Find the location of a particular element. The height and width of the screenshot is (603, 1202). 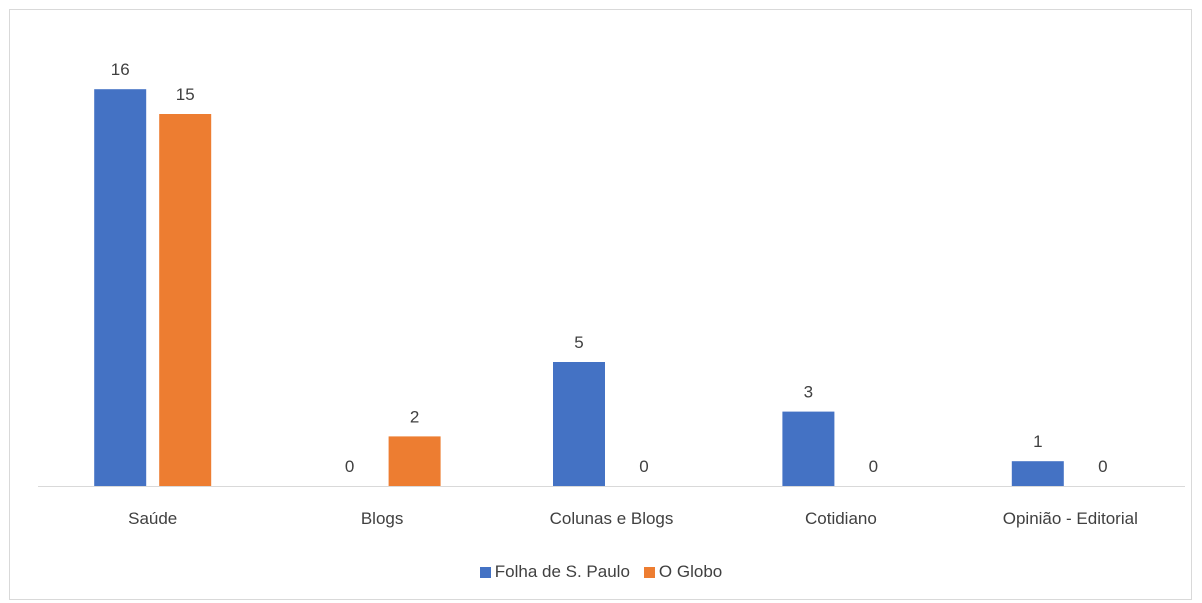

bar-folha-opiniao-editorial is located at coordinates (1037, 473).